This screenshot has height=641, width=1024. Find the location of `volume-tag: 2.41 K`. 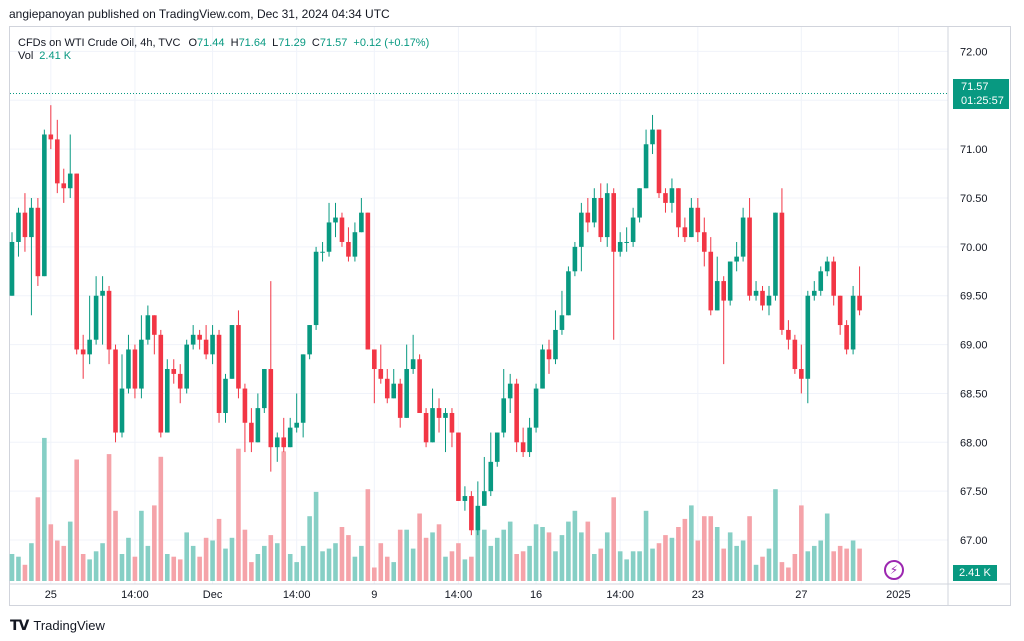

volume-tag: 2.41 K is located at coordinates (975, 573).